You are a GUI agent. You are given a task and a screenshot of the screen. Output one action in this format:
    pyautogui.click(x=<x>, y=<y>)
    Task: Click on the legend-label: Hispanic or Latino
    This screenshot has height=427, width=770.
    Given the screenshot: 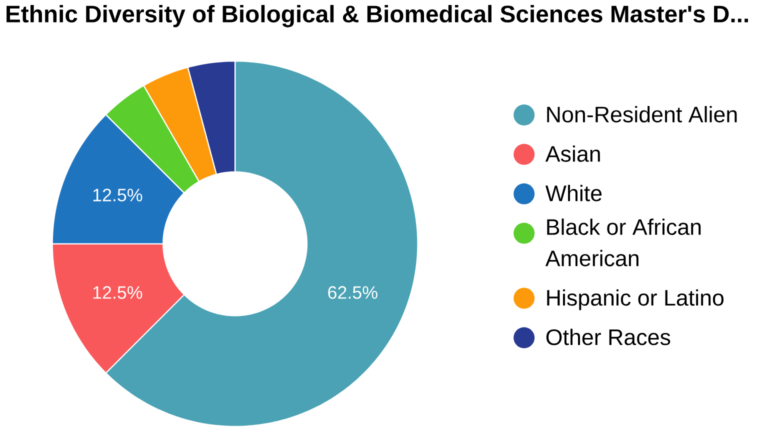 What is the action you would take?
    pyautogui.click(x=635, y=299)
    